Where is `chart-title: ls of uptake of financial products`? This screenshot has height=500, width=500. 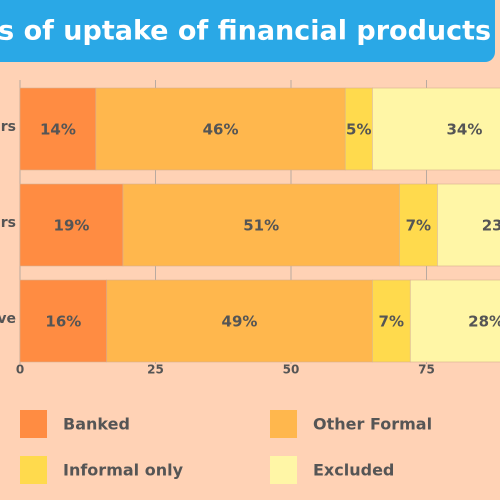
chart-title: ls of uptake of financial products is located at coordinates (245, 31).